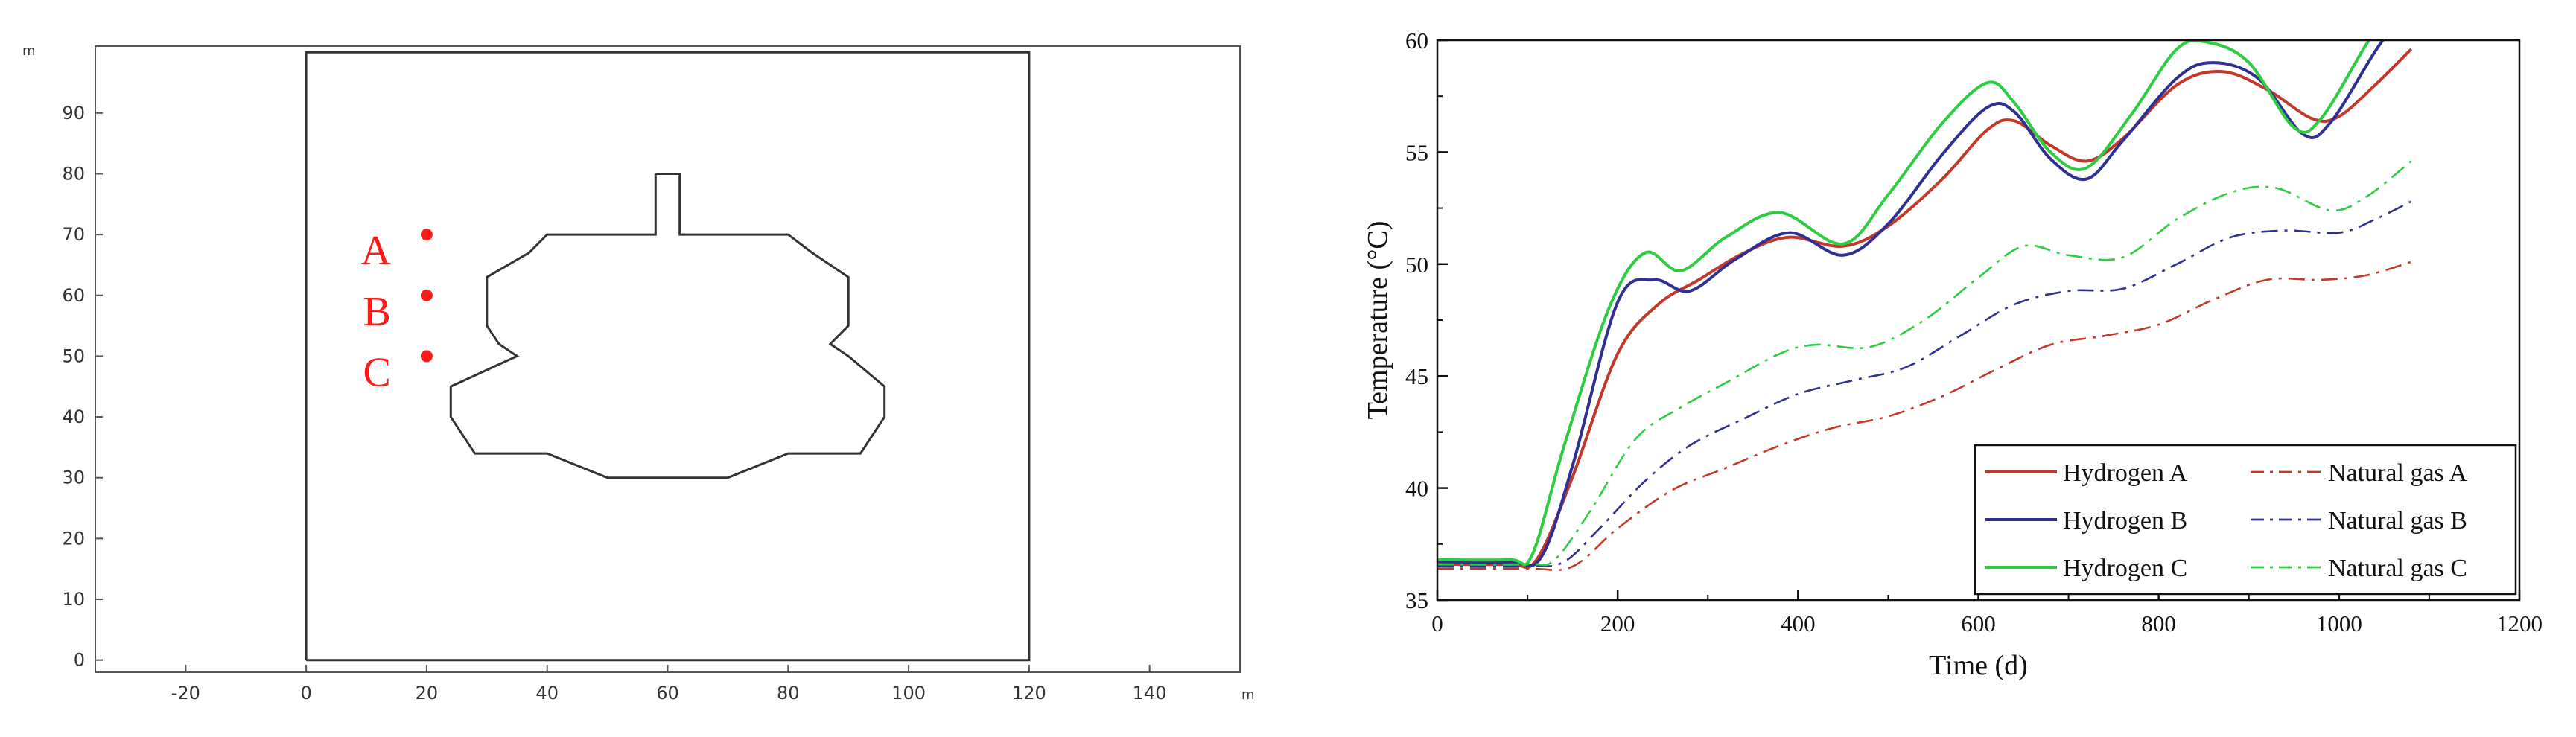  What do you see at coordinates (1978, 623) in the screenshot?
I see `x-tick-label: 600` at bounding box center [1978, 623].